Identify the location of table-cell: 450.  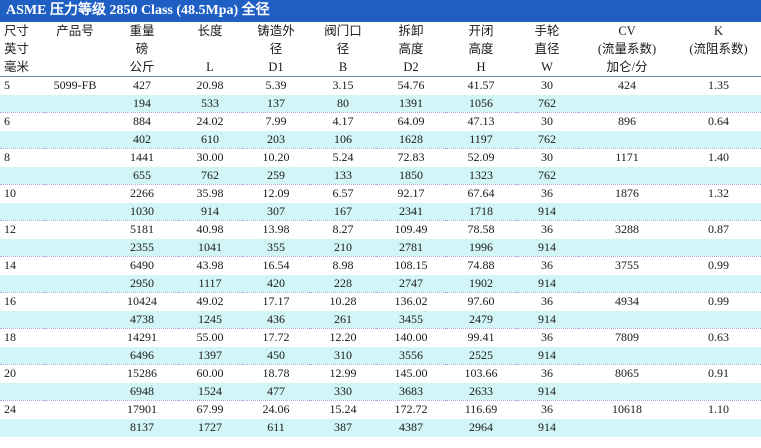
(276, 355).